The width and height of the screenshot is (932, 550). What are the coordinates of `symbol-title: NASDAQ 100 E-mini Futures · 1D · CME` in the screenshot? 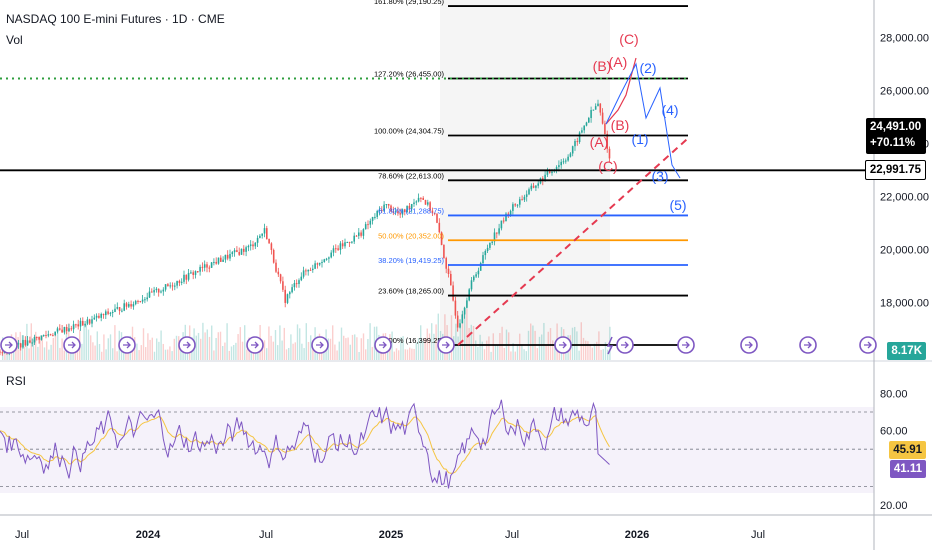 It's located at (115, 19).